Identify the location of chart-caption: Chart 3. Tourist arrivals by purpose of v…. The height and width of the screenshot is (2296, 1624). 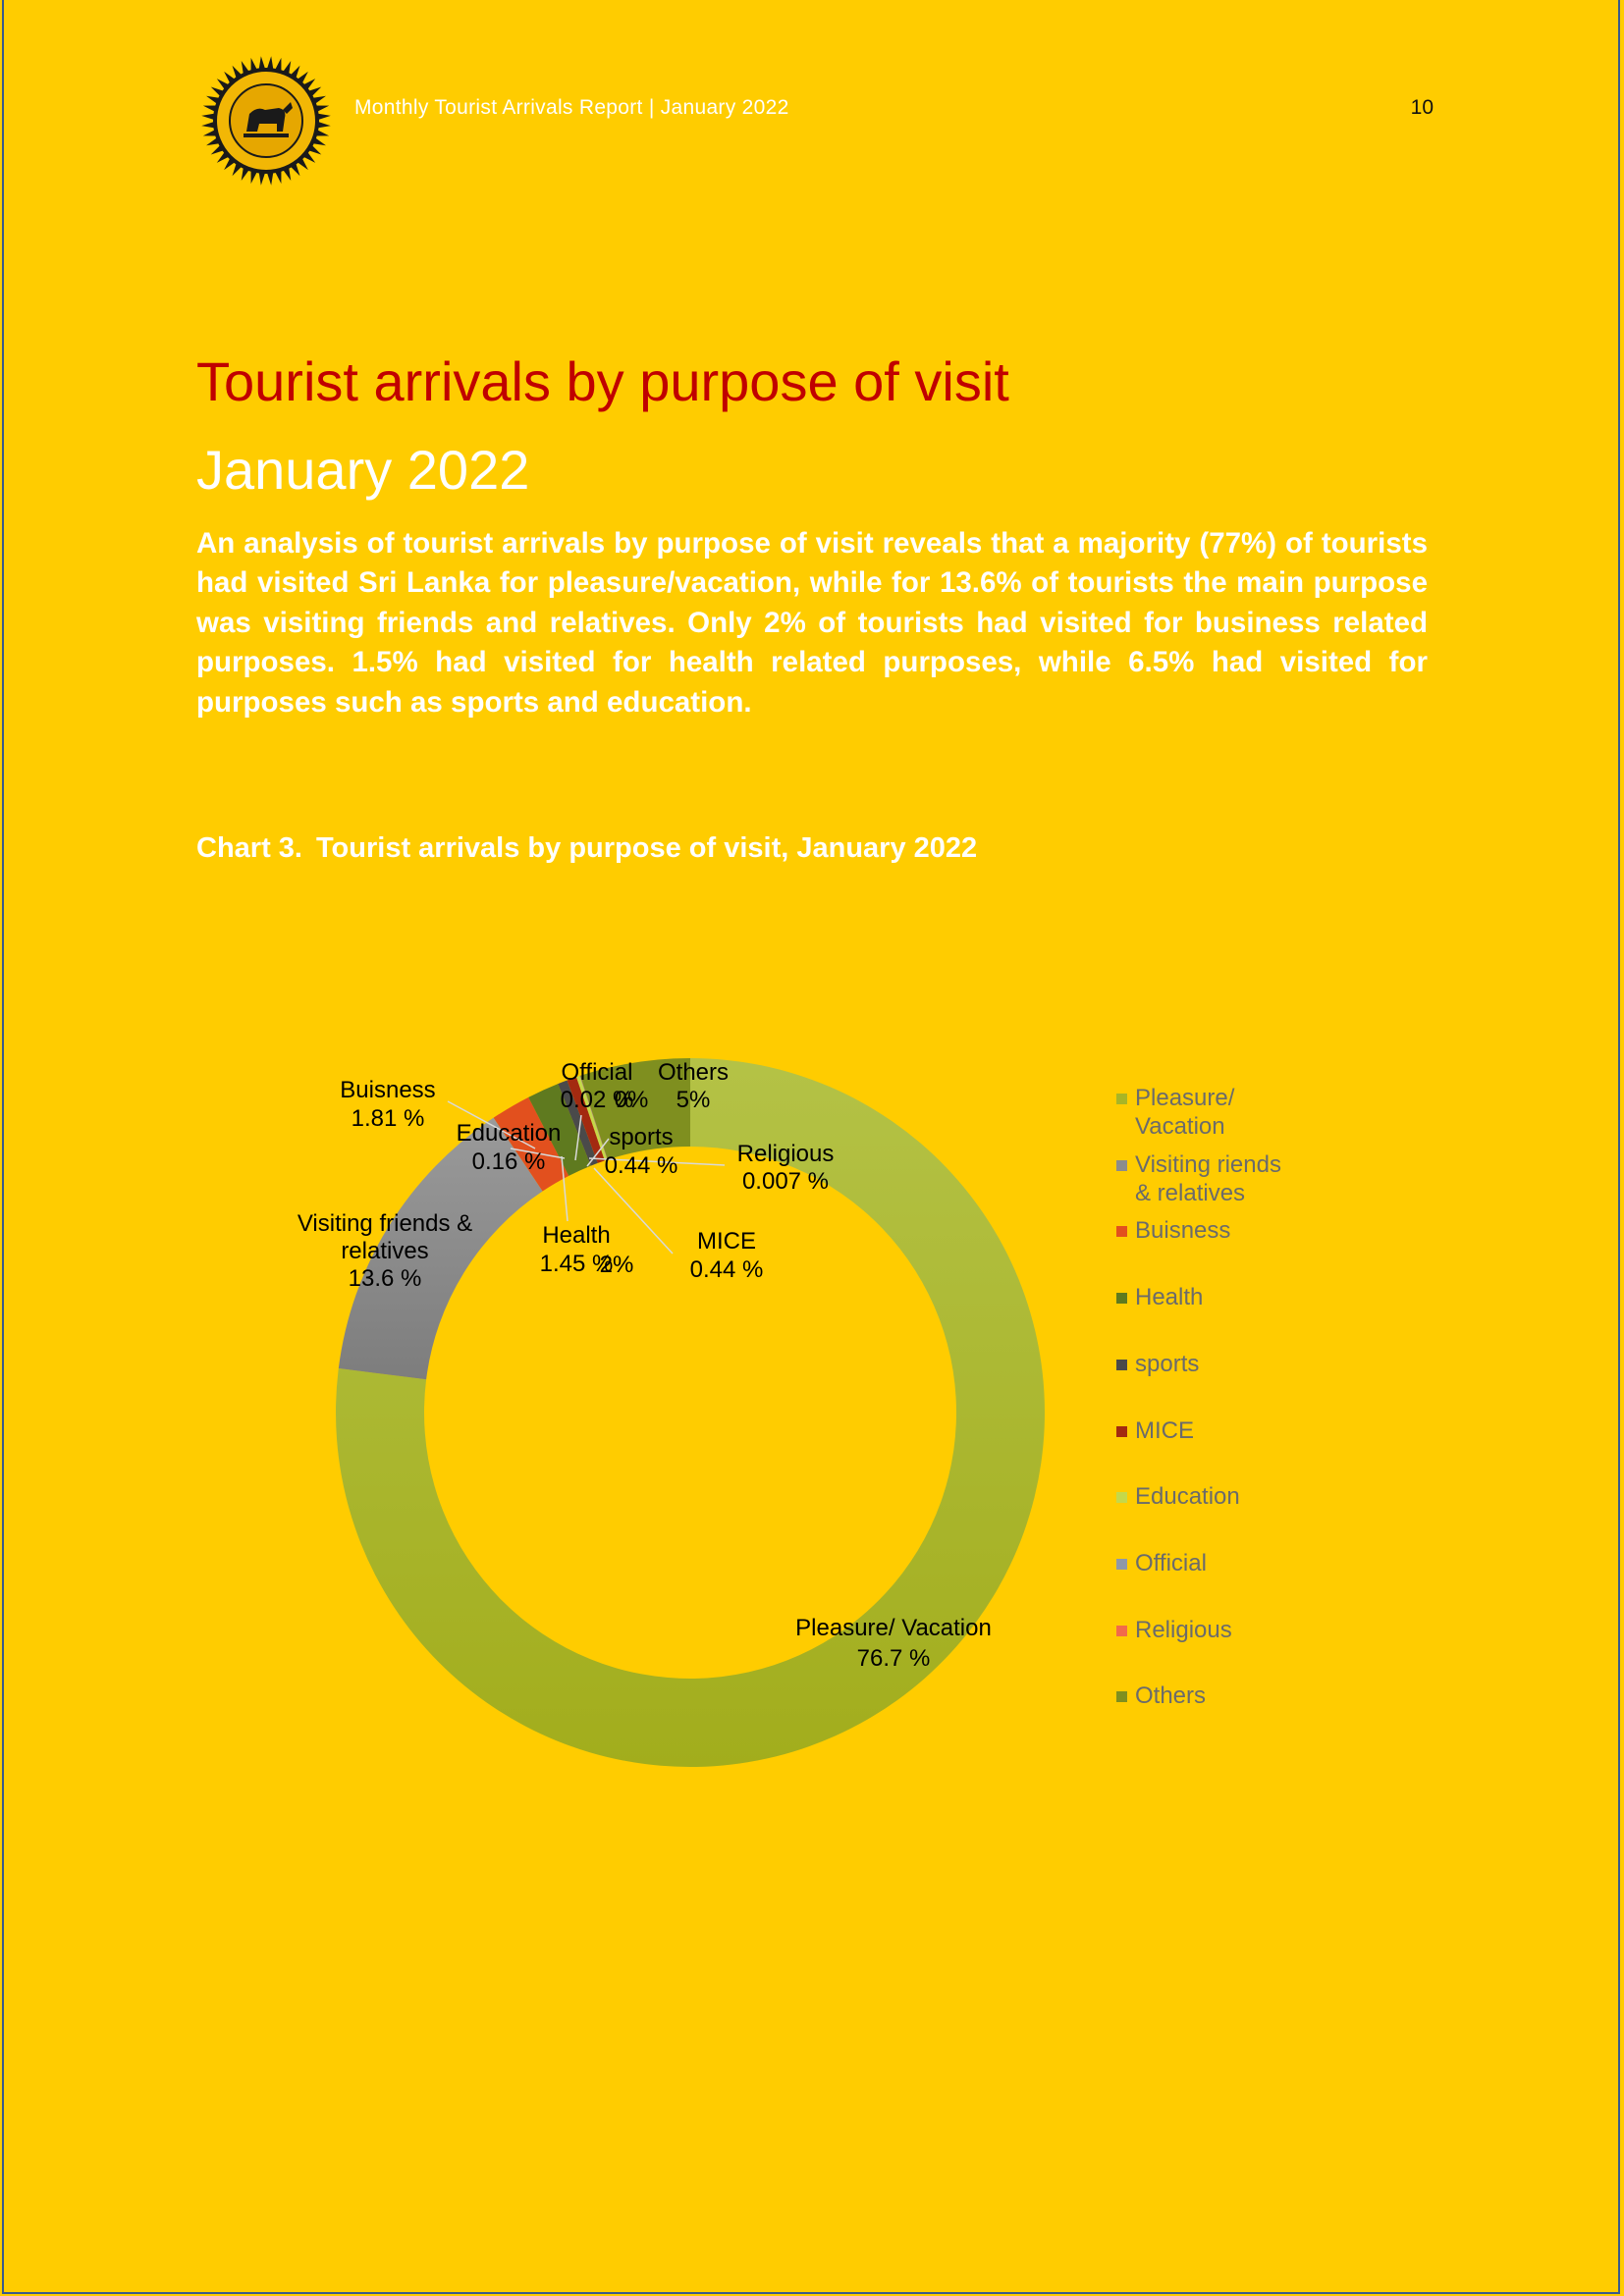
(586, 849).